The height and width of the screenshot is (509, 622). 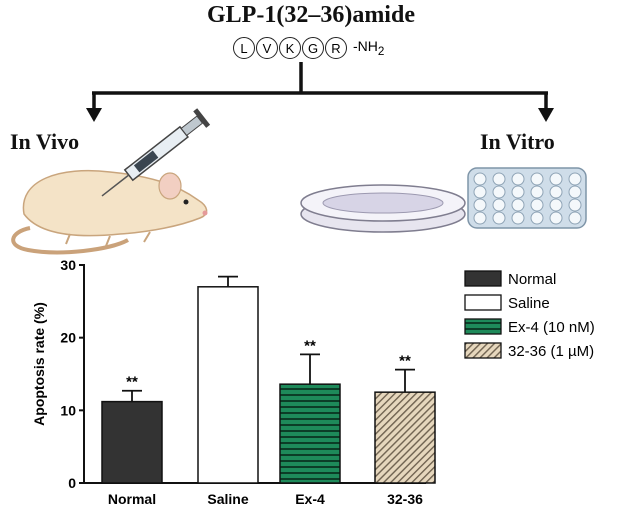 What do you see at coordinates (94, 115) in the screenshot?
I see `left-arrow-head` at bounding box center [94, 115].